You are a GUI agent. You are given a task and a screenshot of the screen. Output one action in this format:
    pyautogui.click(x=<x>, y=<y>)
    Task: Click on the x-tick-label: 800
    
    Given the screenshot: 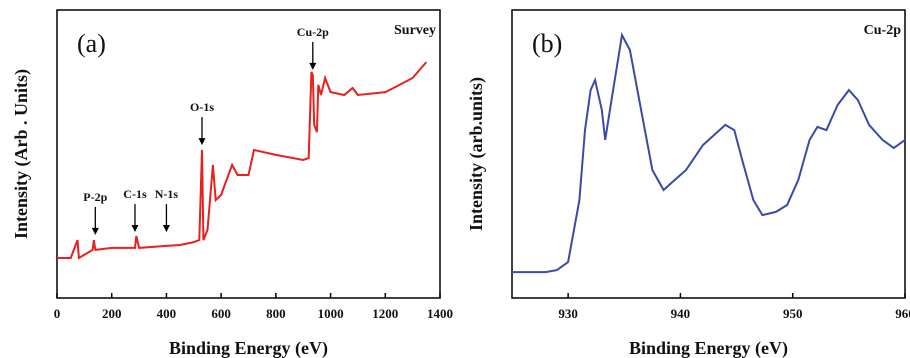 What is the action you would take?
    pyautogui.click(x=276, y=313)
    